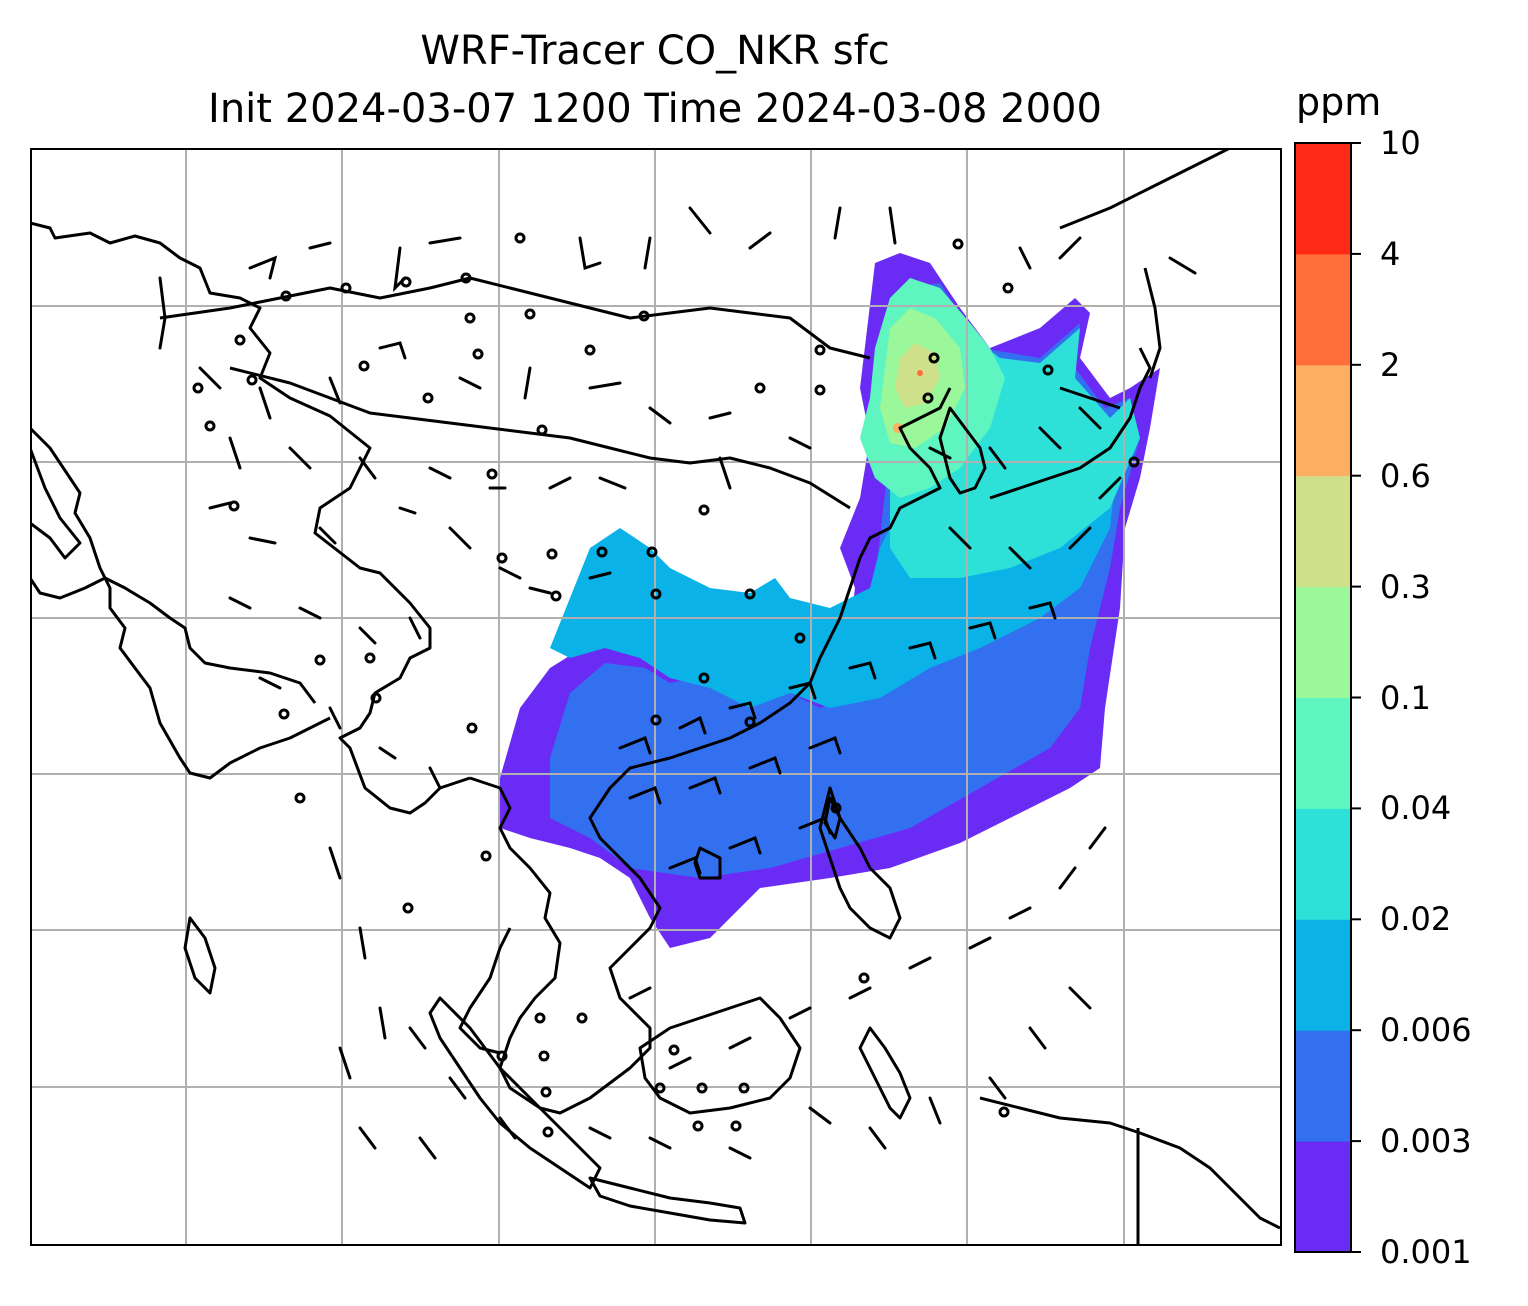  I want to click on colorbar-tick-label: 0.001, so click(1426, 1252).